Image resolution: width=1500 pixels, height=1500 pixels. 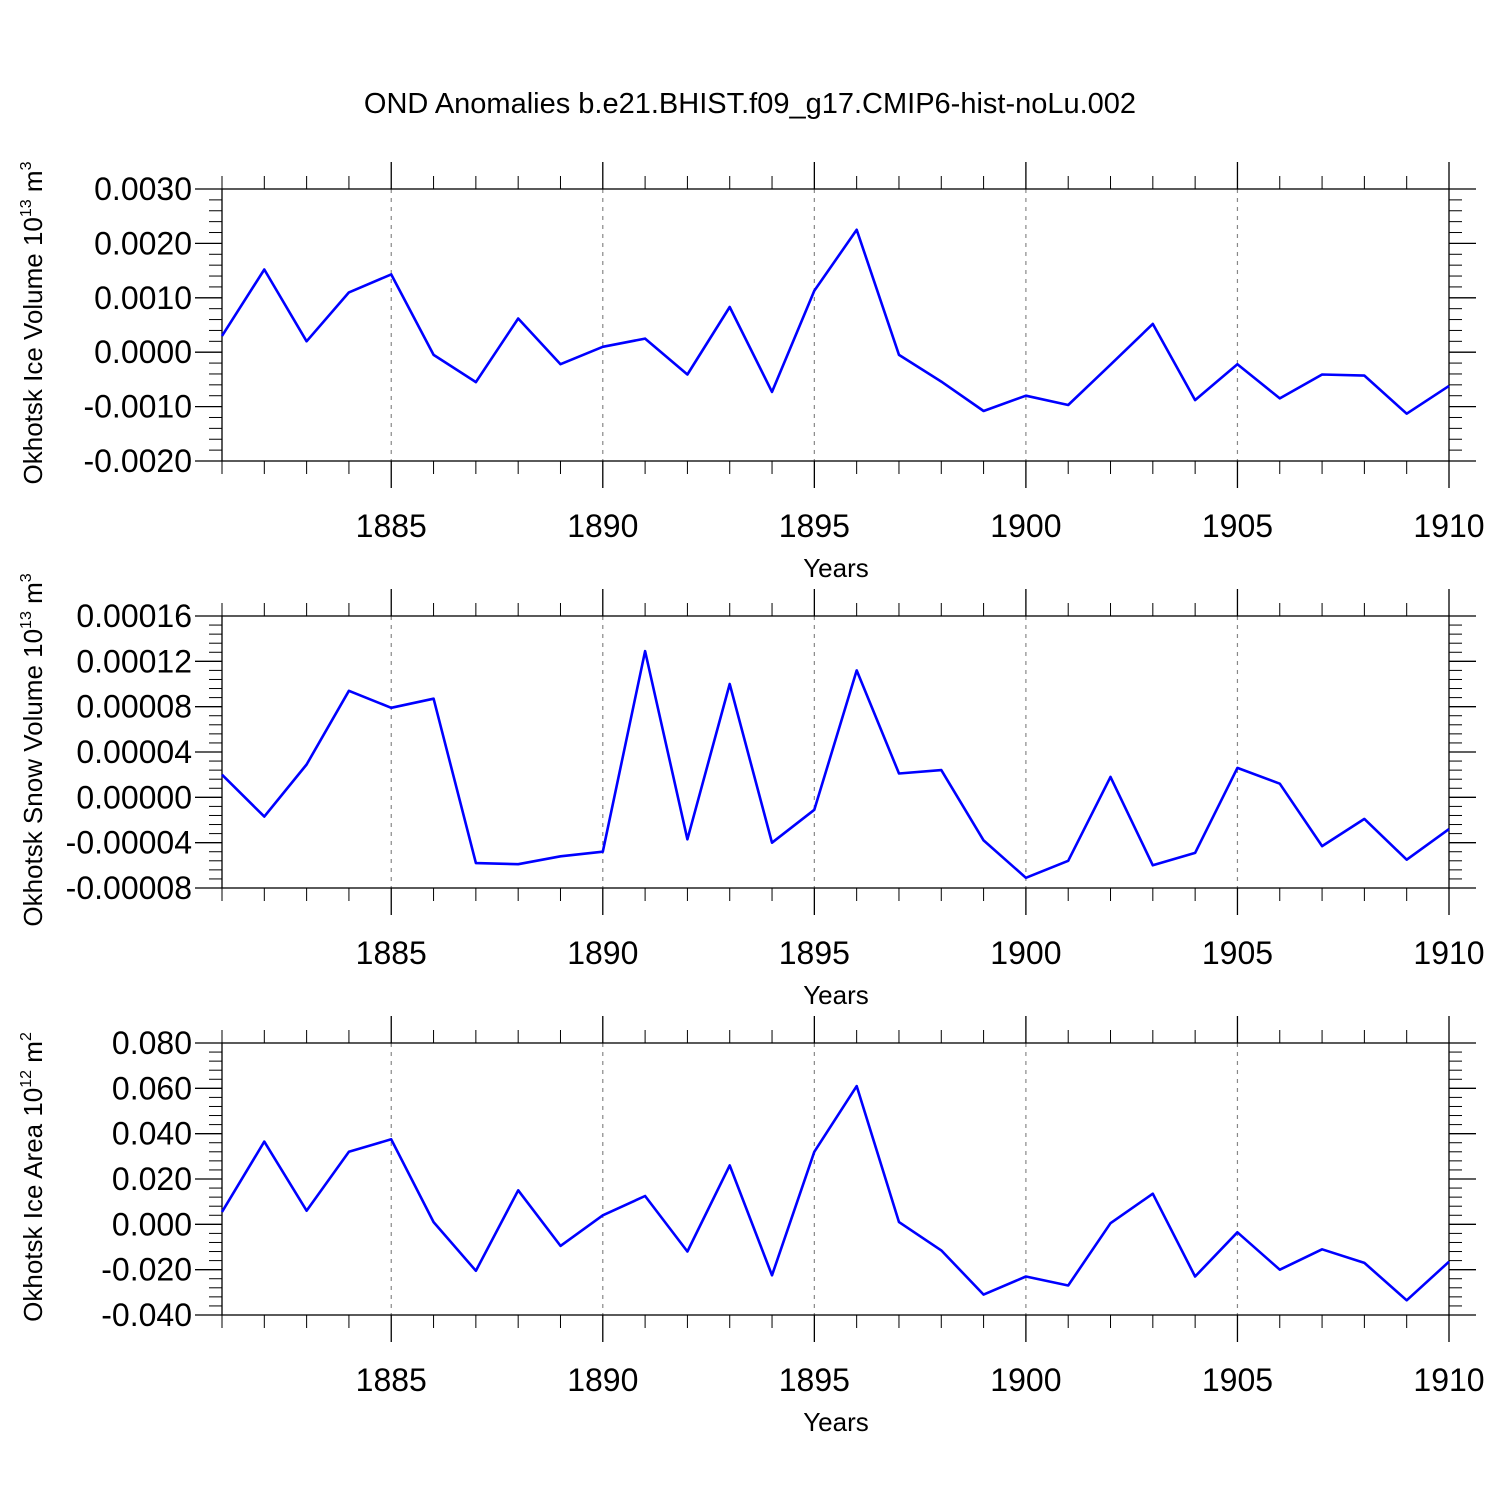 I want to click on y-axis-label: Okhotsk Ice Volume 1013 m3, so click(x=33, y=322).